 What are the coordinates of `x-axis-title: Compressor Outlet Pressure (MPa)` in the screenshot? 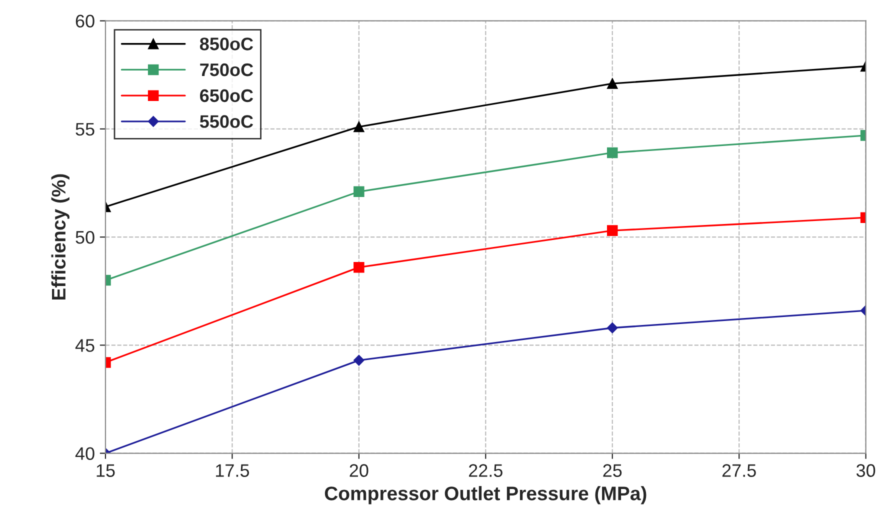 It's located at (485, 495).